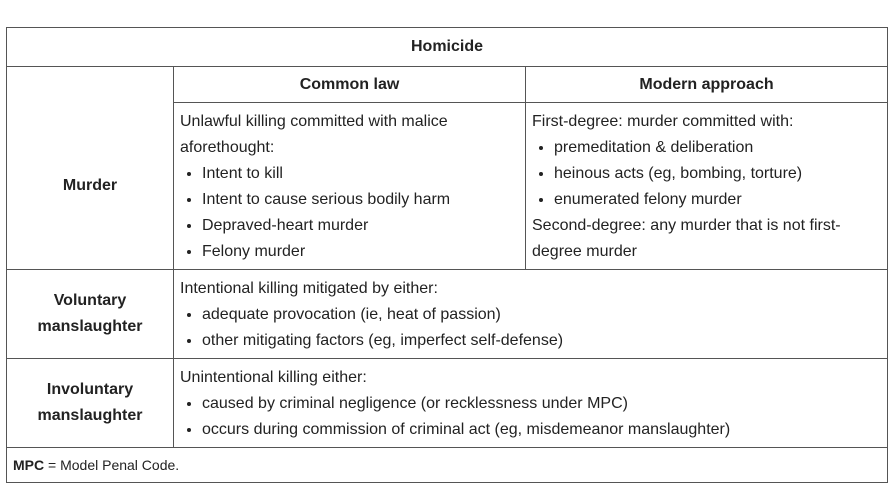 This screenshot has width=890, height=486. What do you see at coordinates (349, 84) in the screenshot?
I see `column-header-common-law: Common law` at bounding box center [349, 84].